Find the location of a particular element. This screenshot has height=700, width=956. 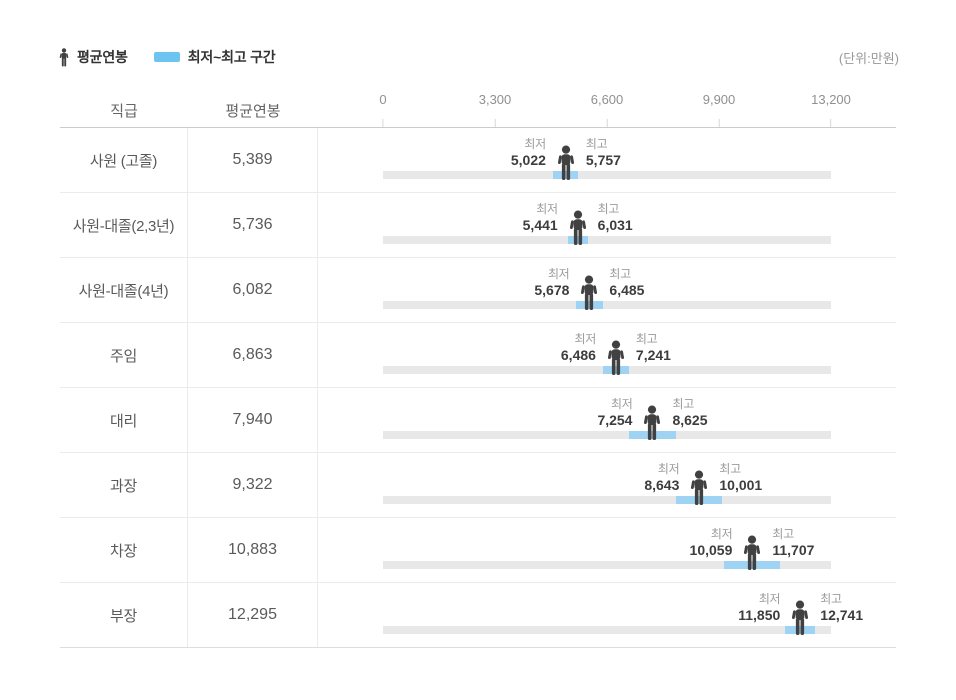

max-value-block: 최고 6,031 is located at coordinates (615, 218).